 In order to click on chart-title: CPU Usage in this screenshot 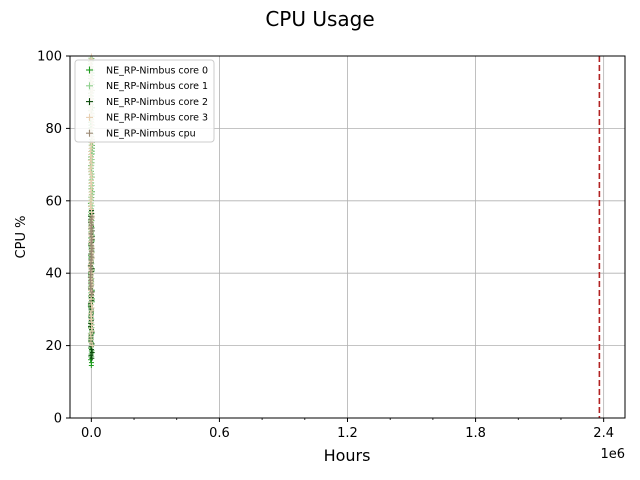, I will do `click(319, 19)`.